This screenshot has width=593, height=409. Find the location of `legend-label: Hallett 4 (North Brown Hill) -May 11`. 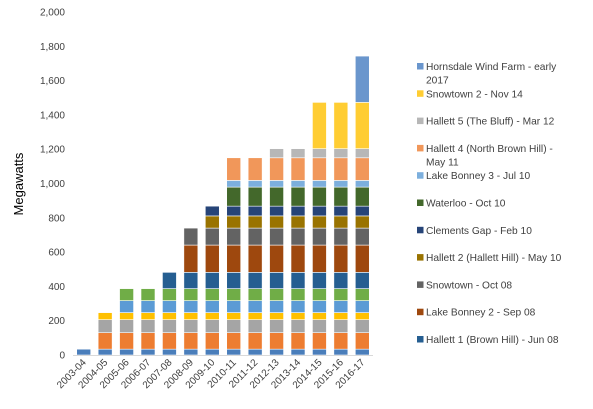

legend-label: Hallett 4 (North Brown Hill) -May 11 is located at coordinates (489, 156).